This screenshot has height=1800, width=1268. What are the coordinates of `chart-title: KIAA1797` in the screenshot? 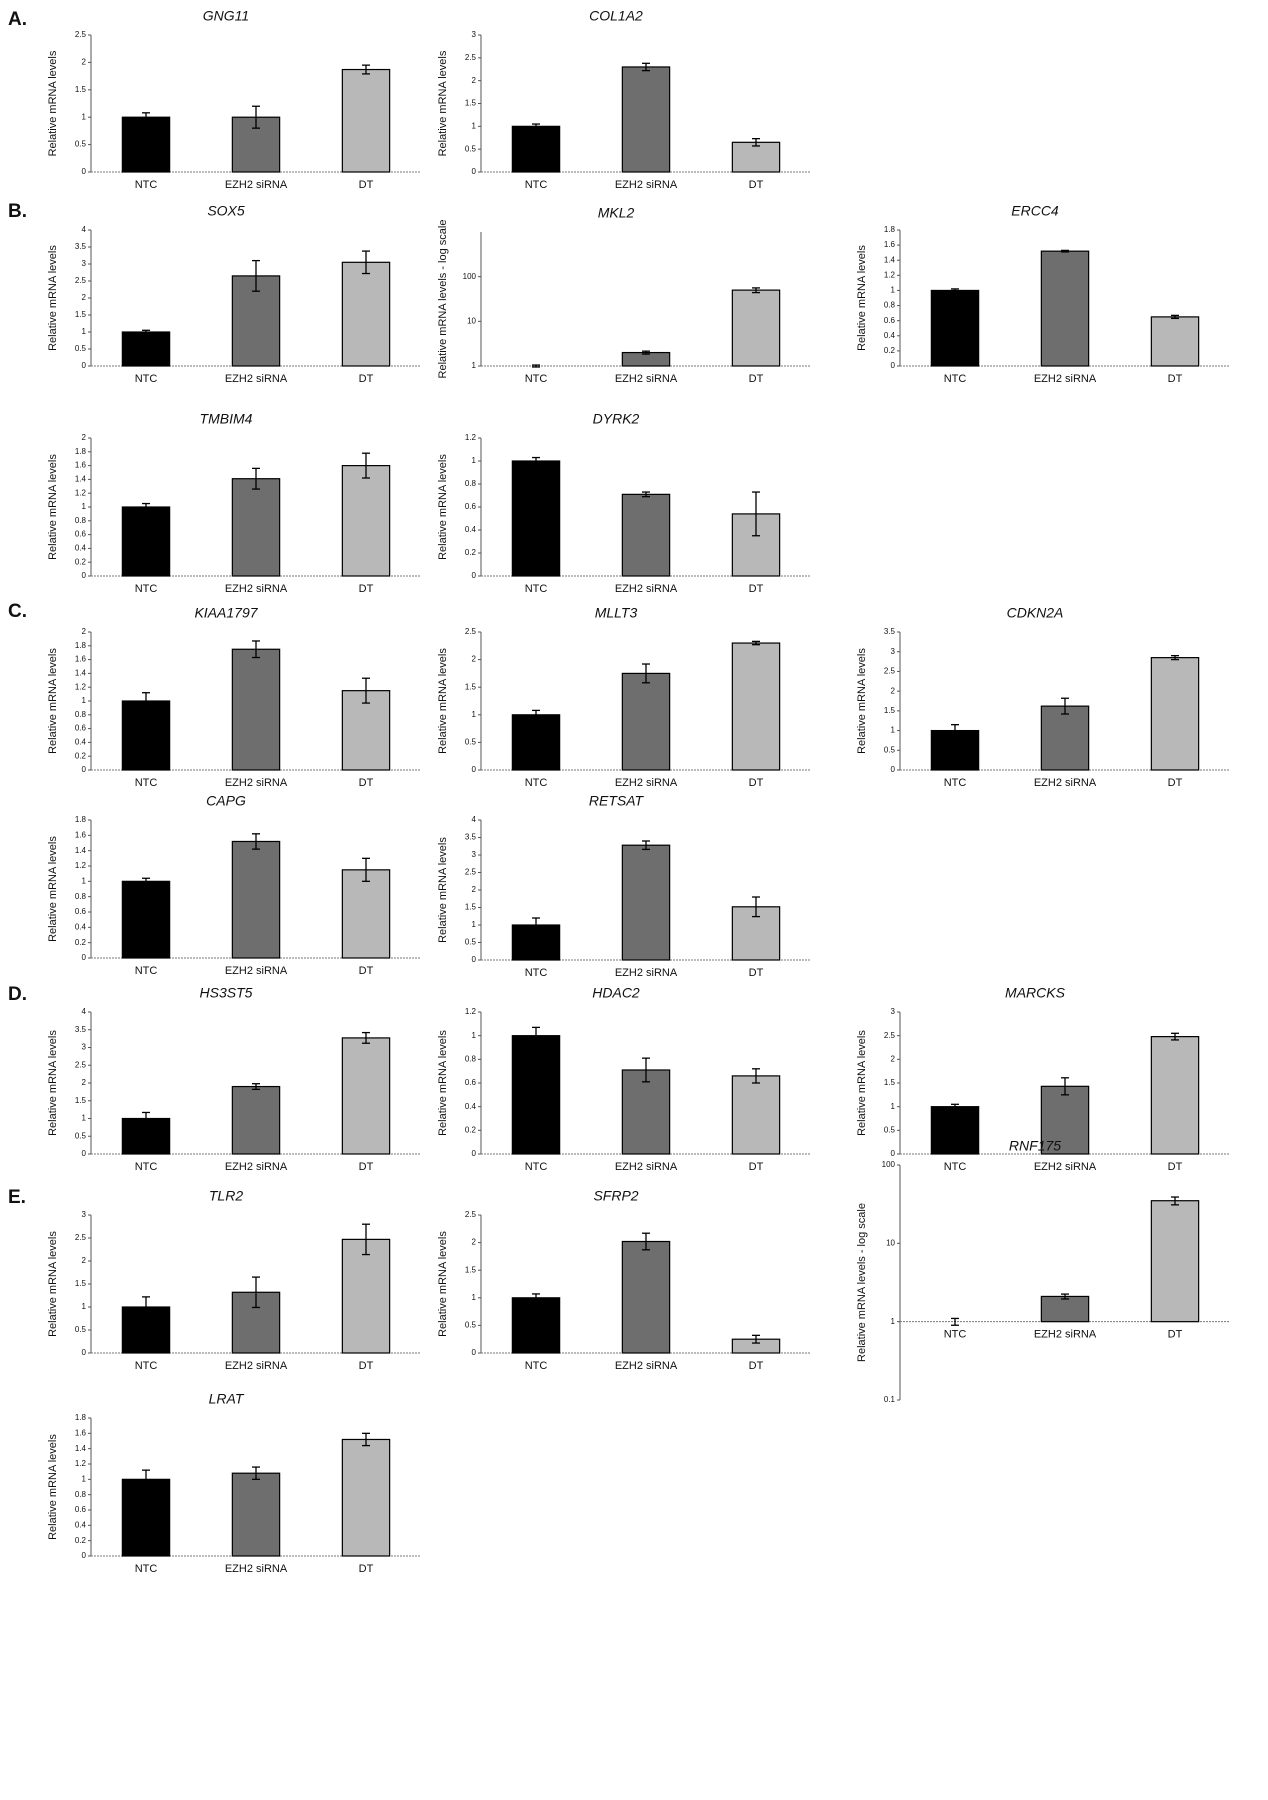 It's located at (226, 613).